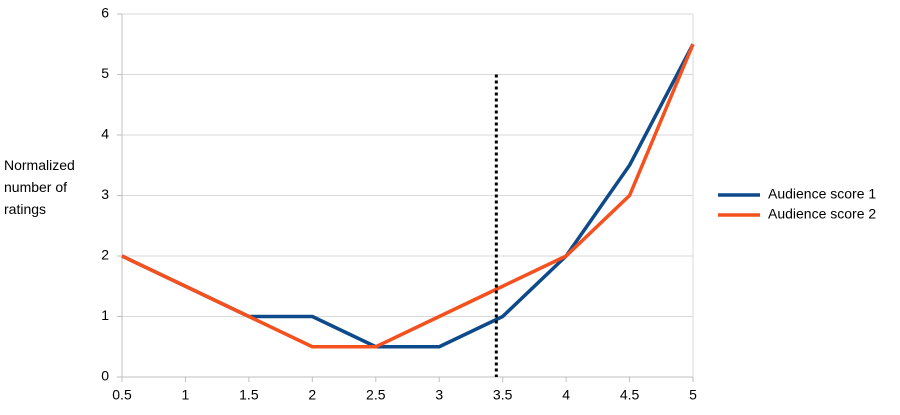  I want to click on x-tick-label: 1, so click(186, 395).